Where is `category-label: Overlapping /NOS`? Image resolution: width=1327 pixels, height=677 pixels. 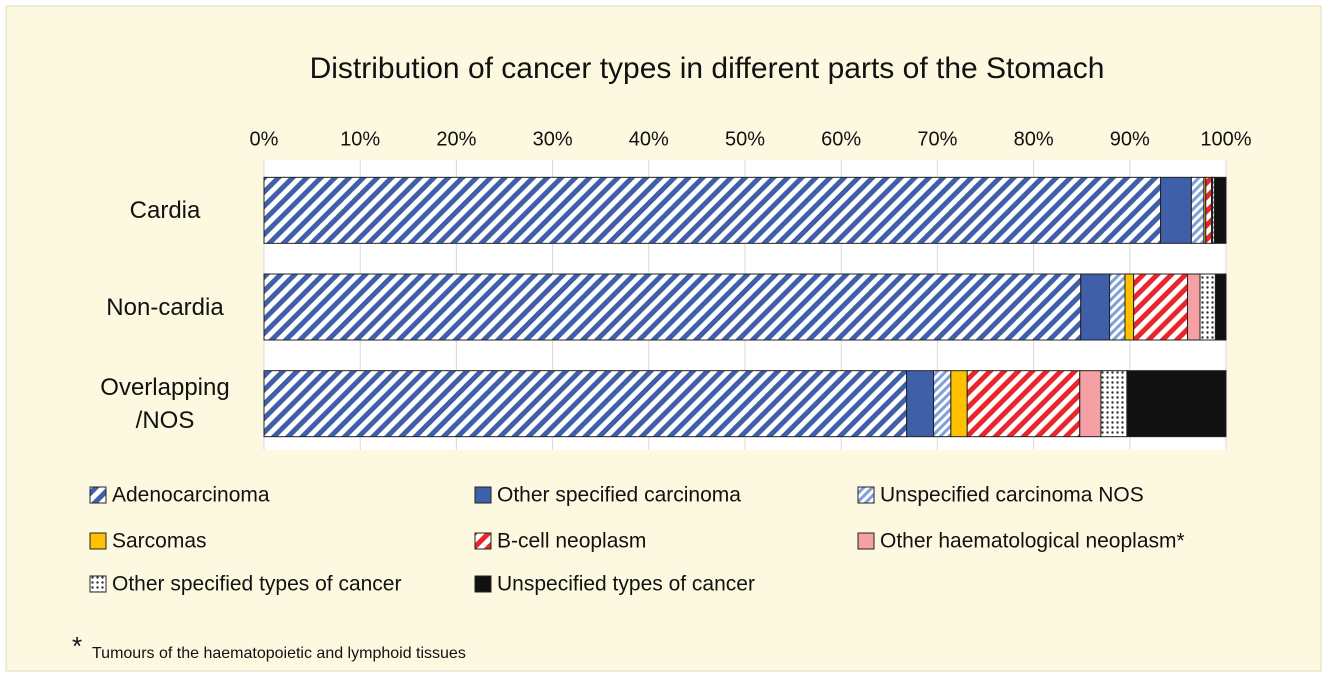 category-label: Overlapping /NOS is located at coordinates (165, 403).